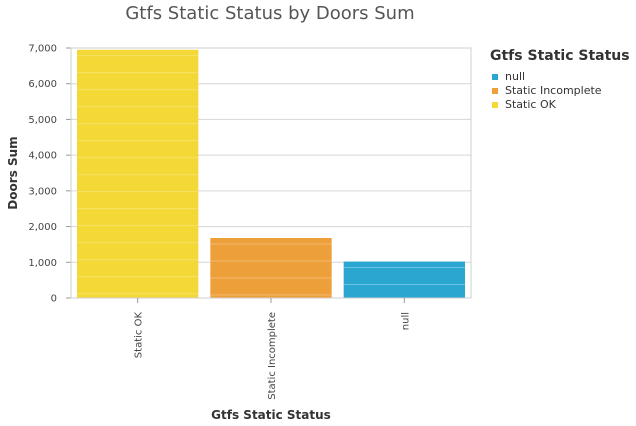  I want to click on x-tick-label: Static OK, so click(139, 335).